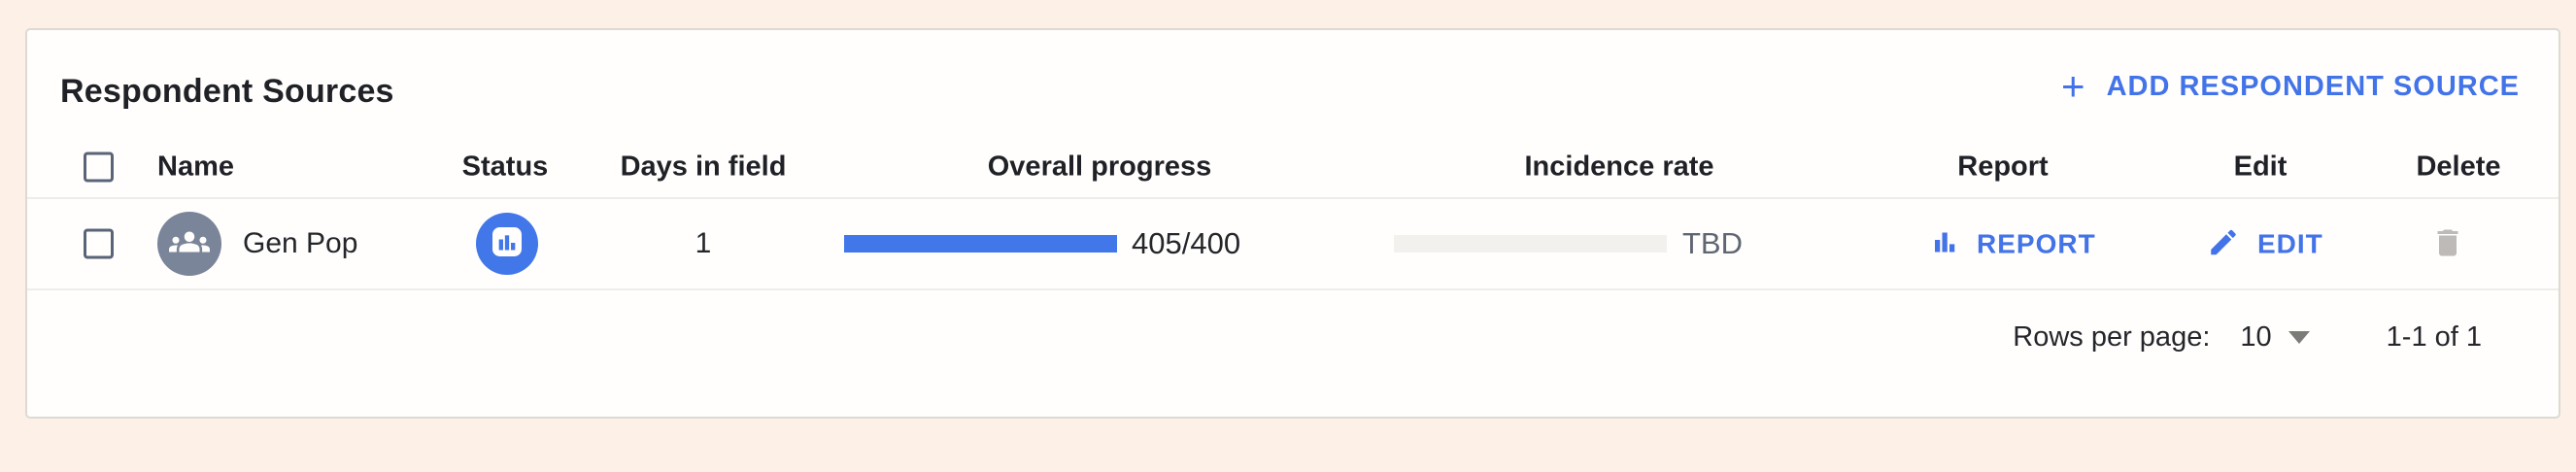 The width and height of the screenshot is (2576, 472). What do you see at coordinates (1099, 167) in the screenshot?
I see `column-header-overall-progress: Overall progress` at bounding box center [1099, 167].